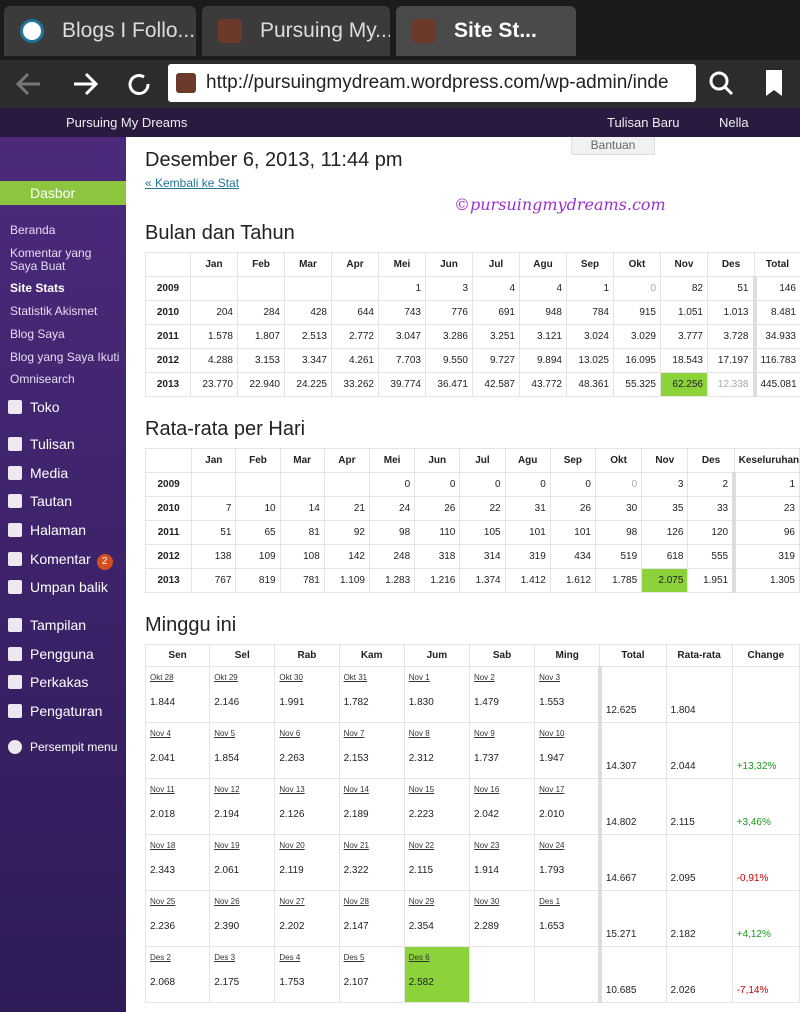 This screenshot has height=1012, width=800. What do you see at coordinates (242, 806) in the screenshot?
I see `day-cell: Nov 12 2.194` at bounding box center [242, 806].